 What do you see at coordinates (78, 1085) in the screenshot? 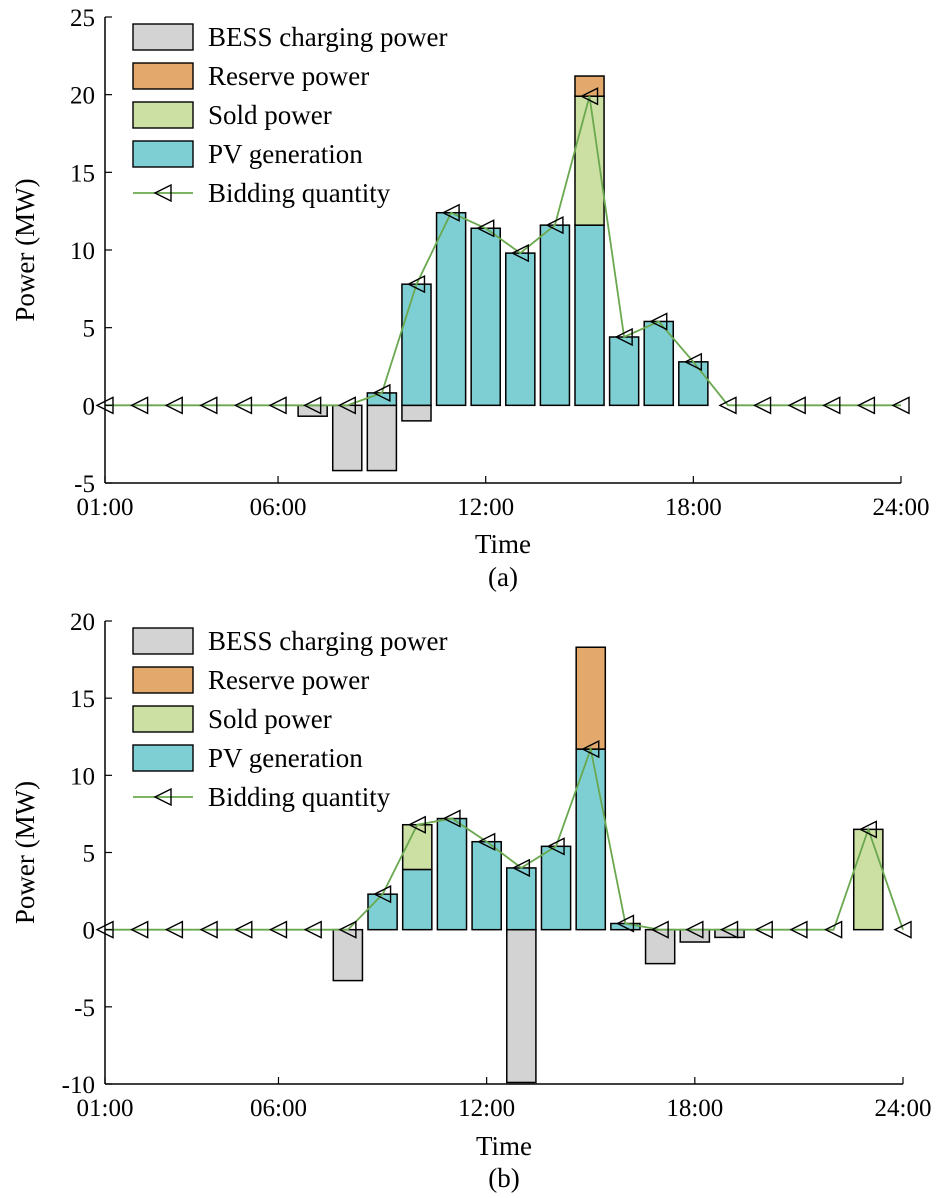
I see `y-tick-label: -10` at bounding box center [78, 1085].